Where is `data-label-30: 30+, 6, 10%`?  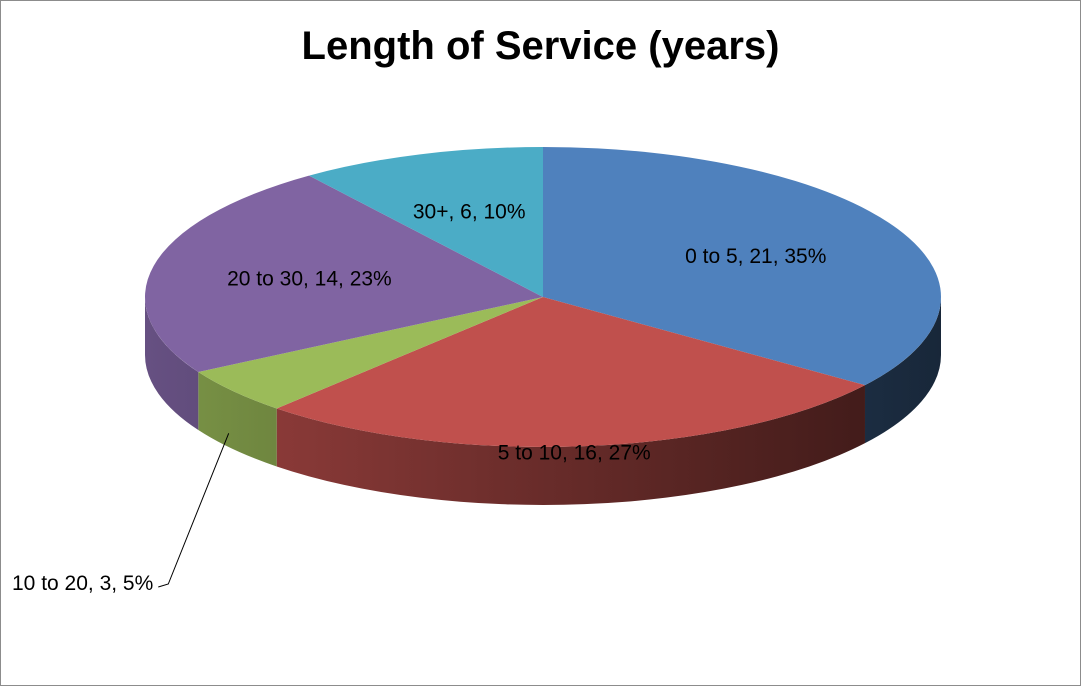
data-label-30: 30+, 6, 10% is located at coordinates (469, 211).